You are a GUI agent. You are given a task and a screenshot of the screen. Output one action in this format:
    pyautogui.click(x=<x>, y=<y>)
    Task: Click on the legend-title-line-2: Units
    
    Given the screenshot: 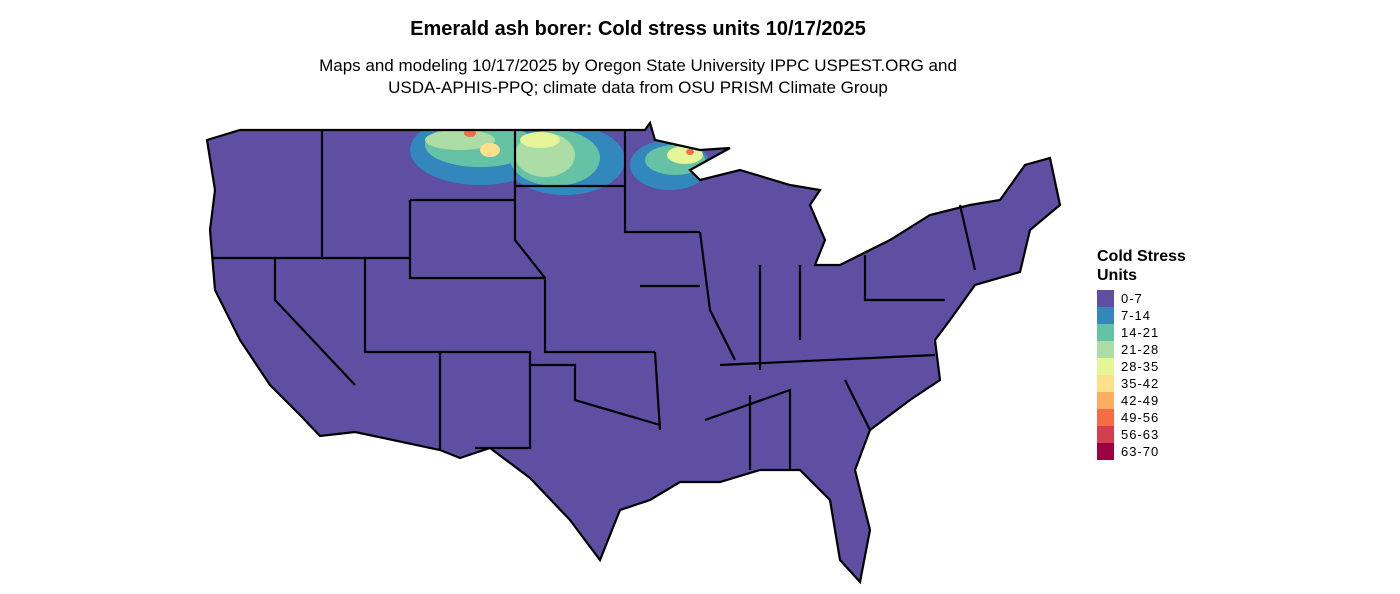 What is the action you would take?
    pyautogui.click(x=1117, y=275)
    